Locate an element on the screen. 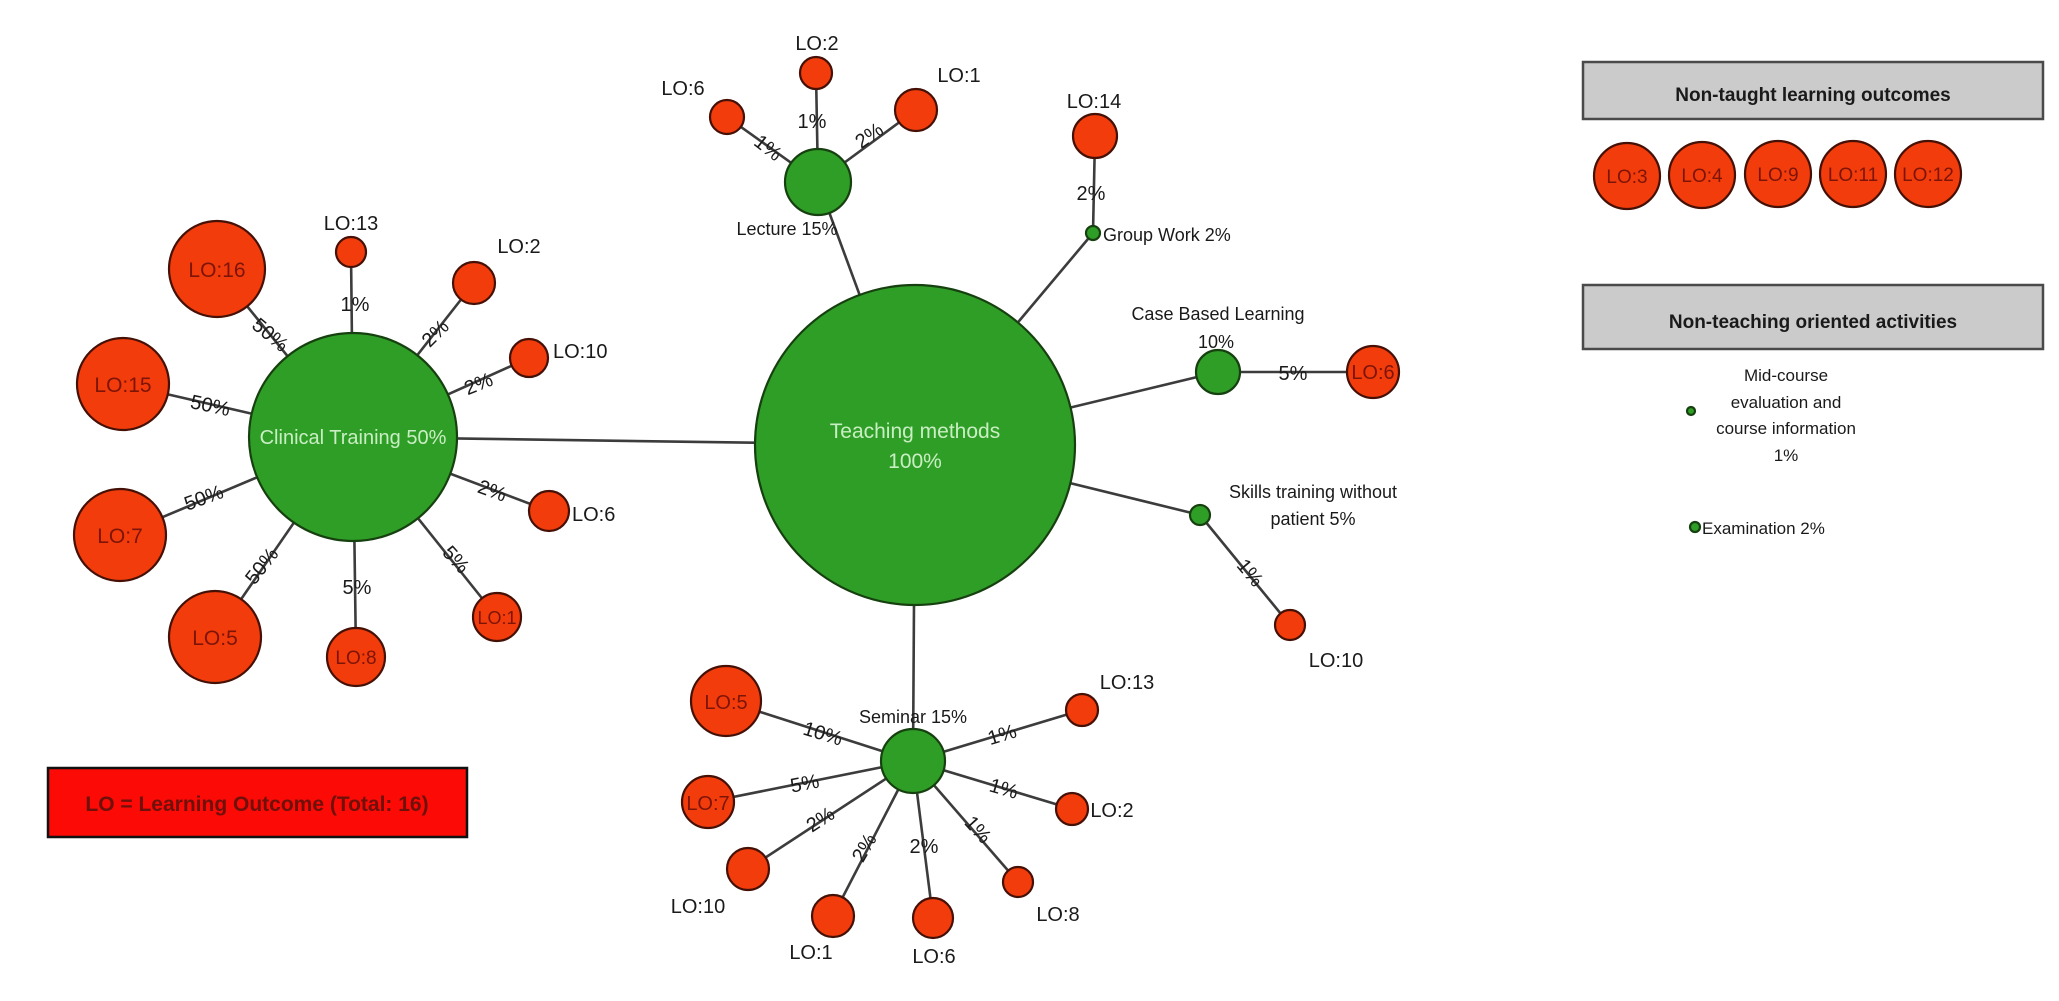 The image size is (2059, 1001). node-lo12-legend is located at coordinates (1928, 174).